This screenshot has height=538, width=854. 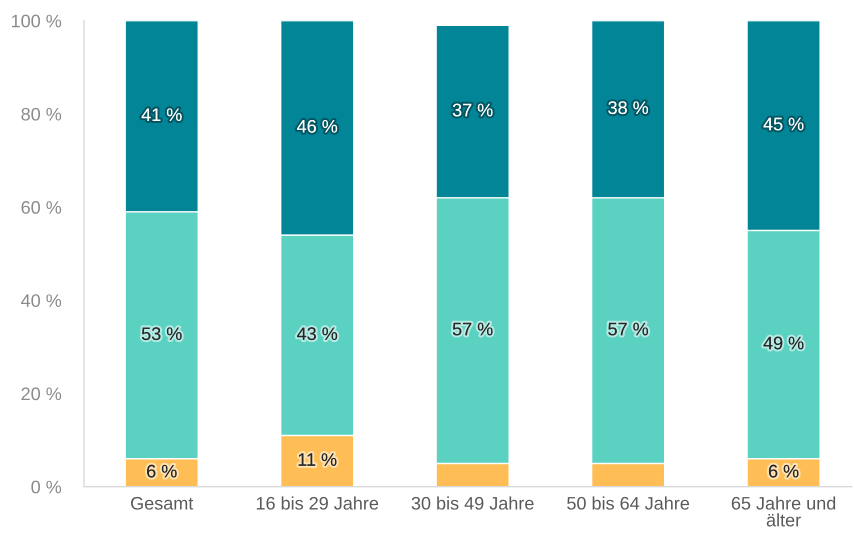 I want to click on y-tick-label: 80 %, so click(x=41, y=114).